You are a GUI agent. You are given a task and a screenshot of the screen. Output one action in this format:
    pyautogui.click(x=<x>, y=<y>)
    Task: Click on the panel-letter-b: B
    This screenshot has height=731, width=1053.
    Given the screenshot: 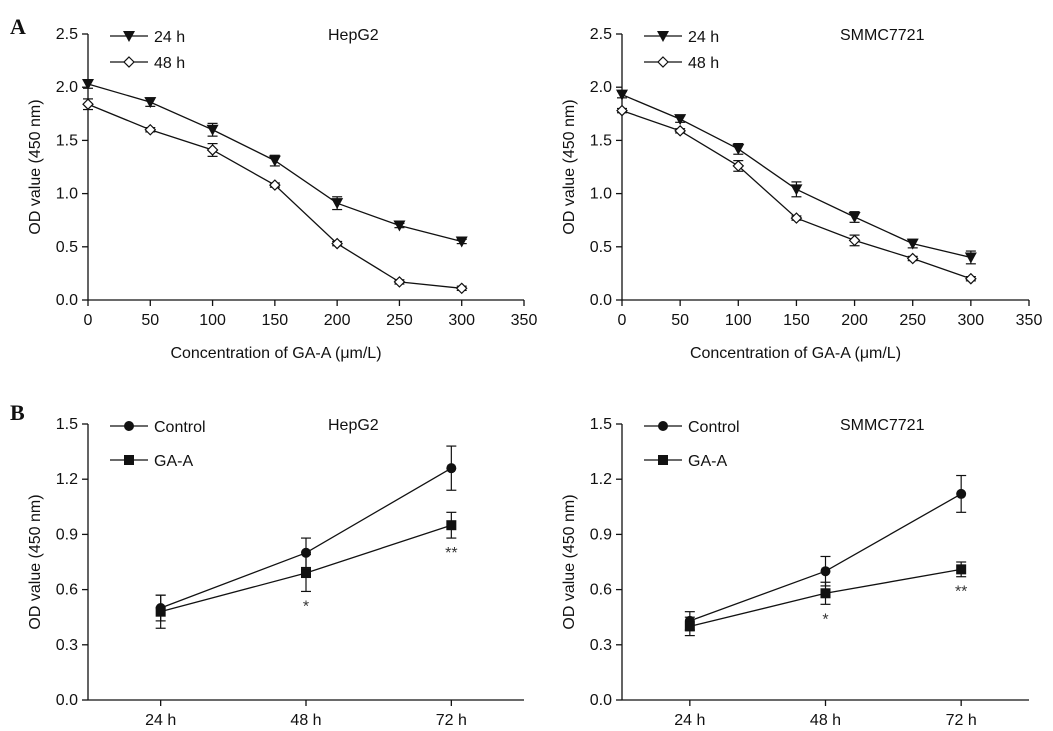 What is the action you would take?
    pyautogui.click(x=17, y=412)
    